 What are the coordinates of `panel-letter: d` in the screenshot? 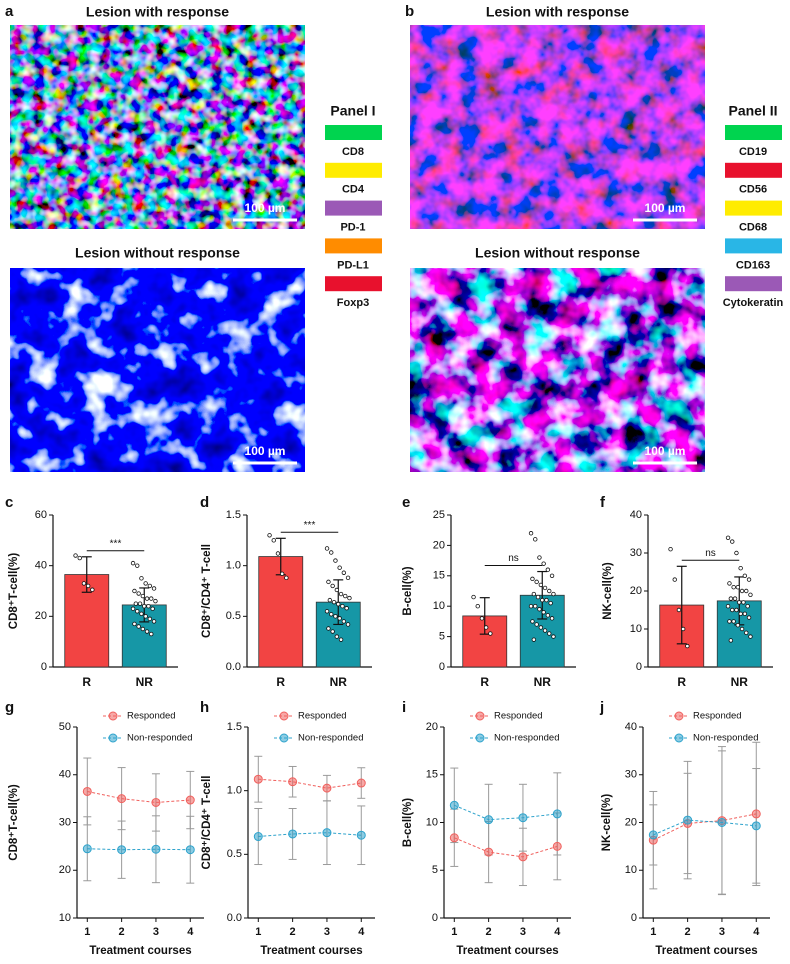 It's located at (204, 502).